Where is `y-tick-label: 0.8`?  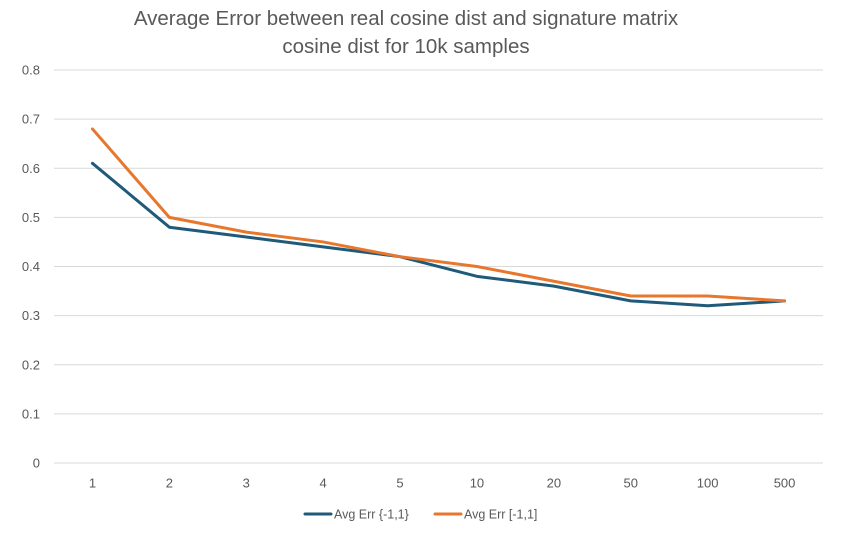
y-tick-label: 0.8 is located at coordinates (31, 70).